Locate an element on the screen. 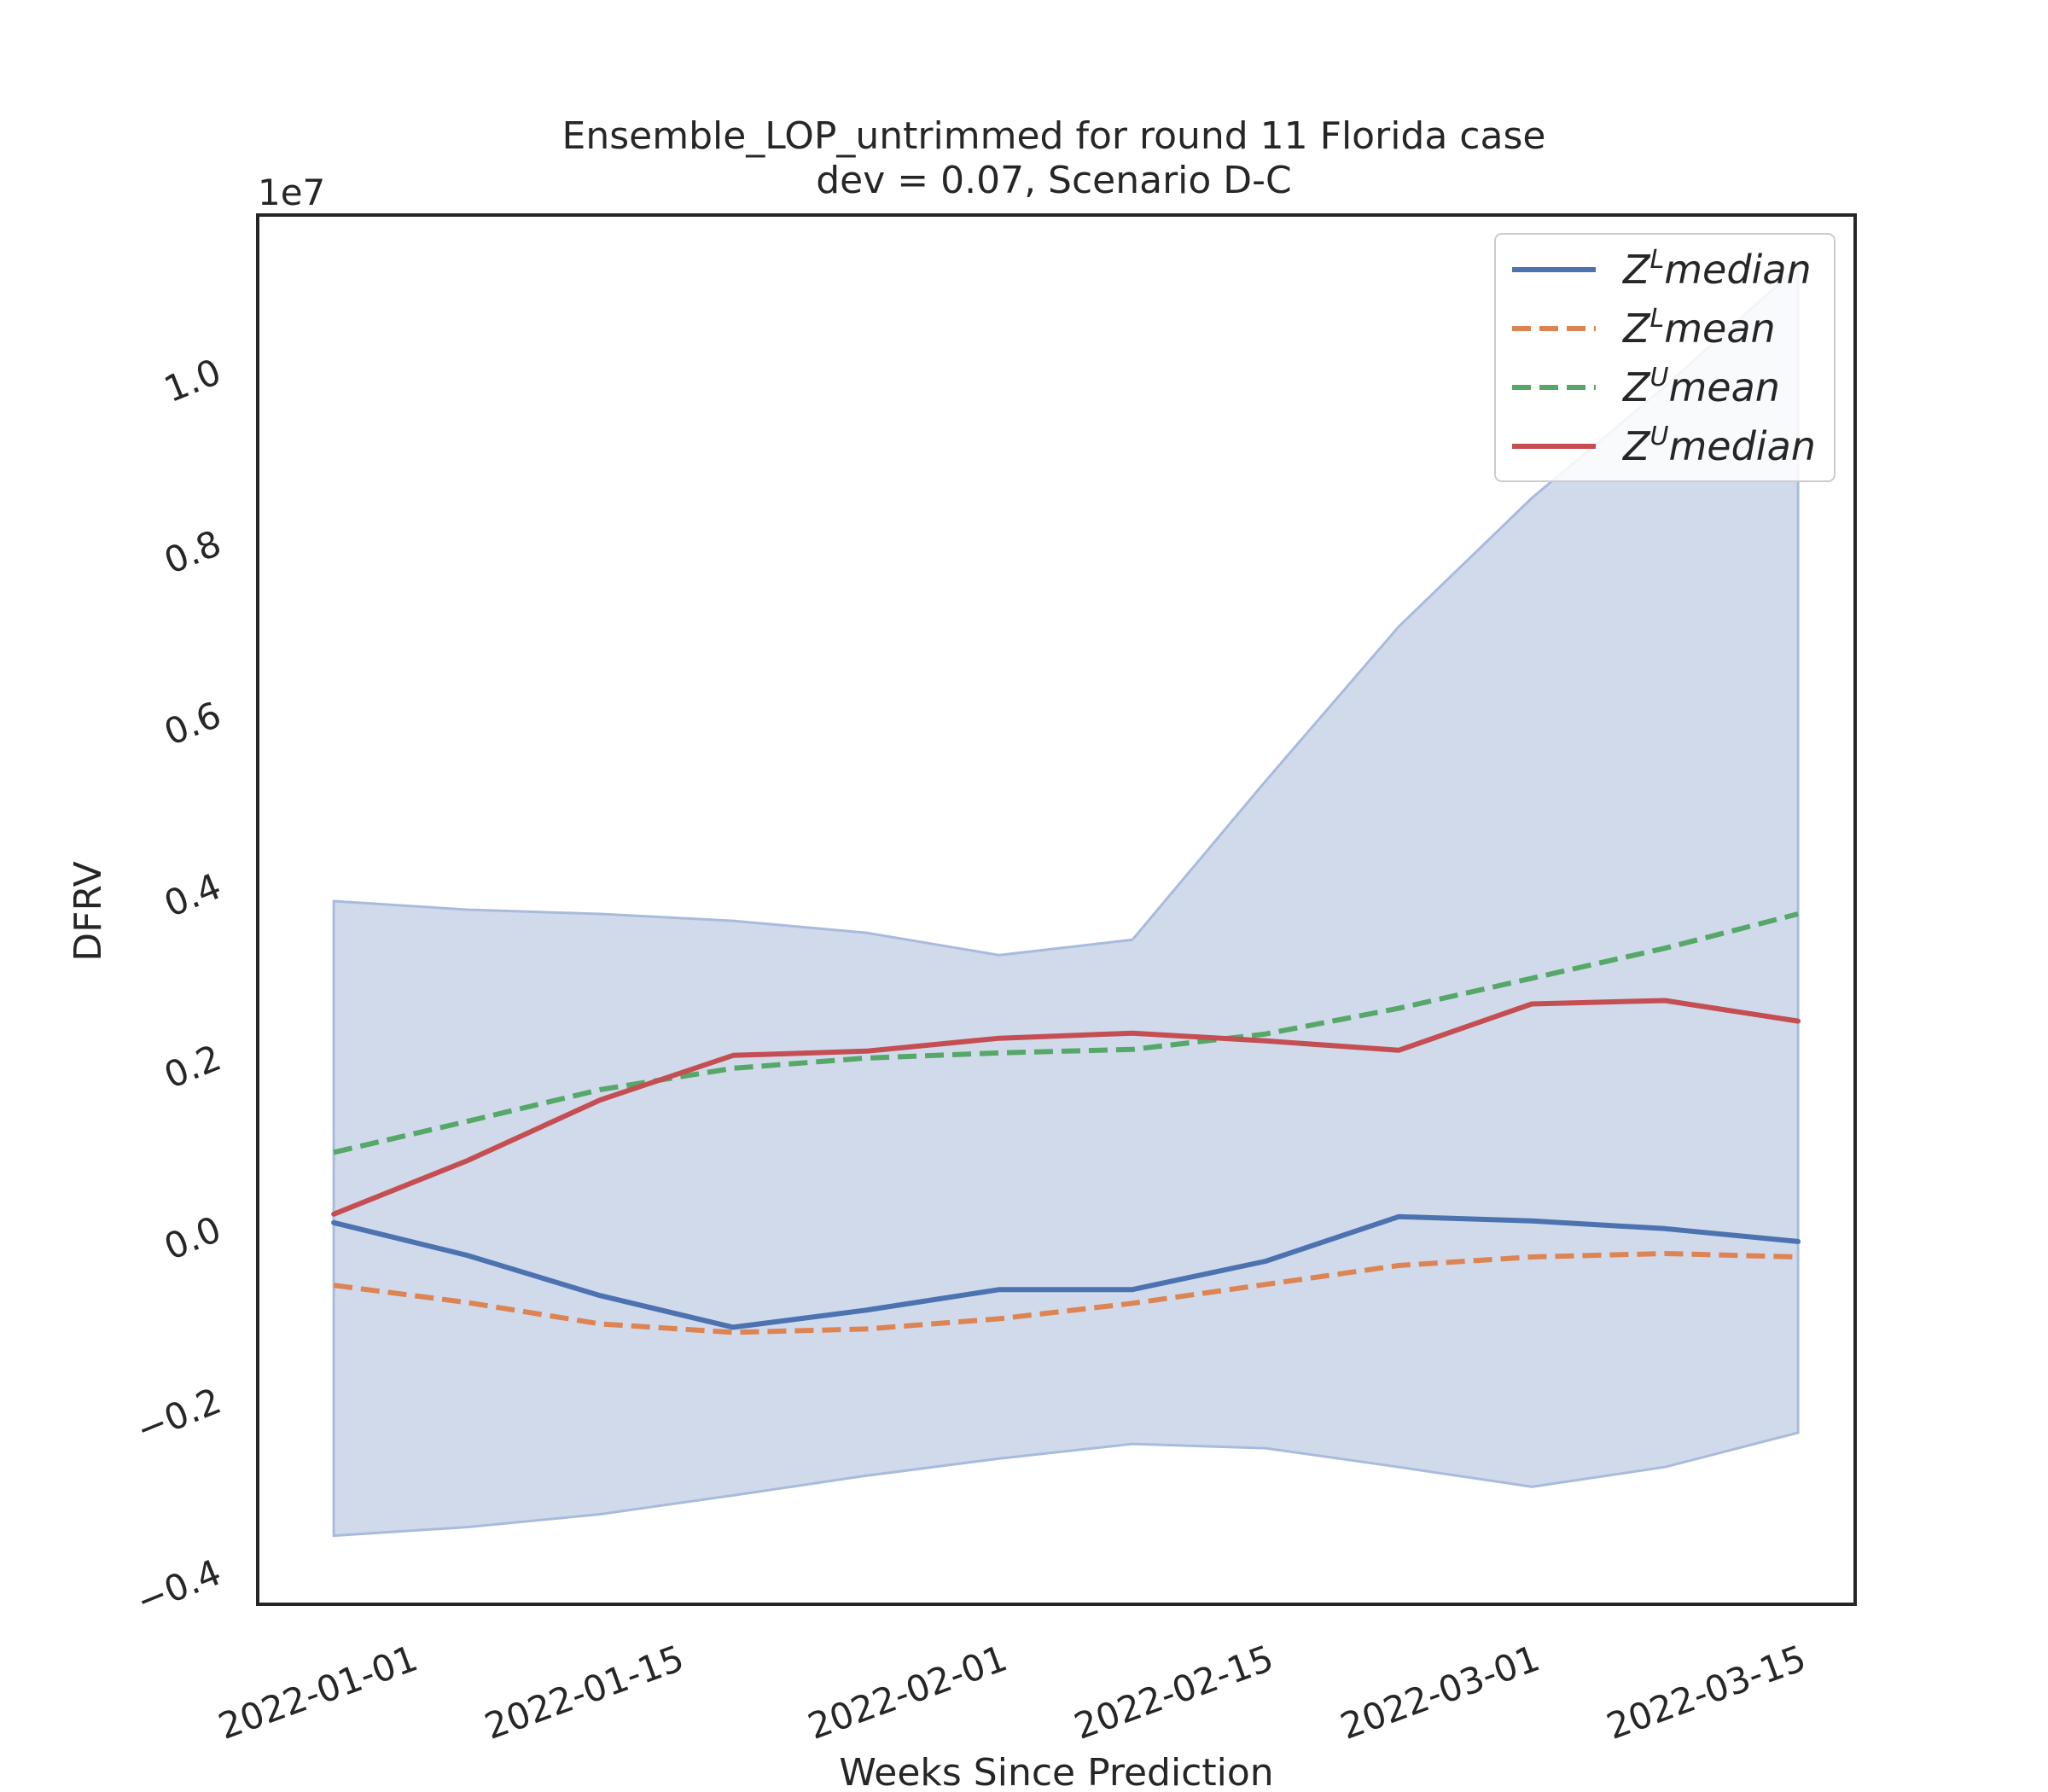 This screenshot has width=2048, height=1792. y-tick-label: −0.2 is located at coordinates (179, 1416).